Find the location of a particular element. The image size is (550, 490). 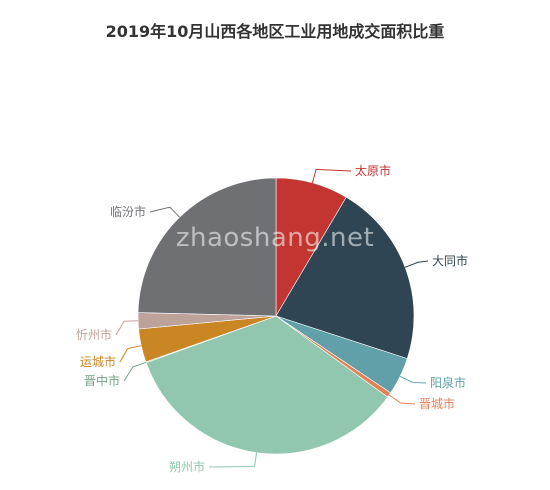

slice-label: 晋中市 is located at coordinates (102, 380).